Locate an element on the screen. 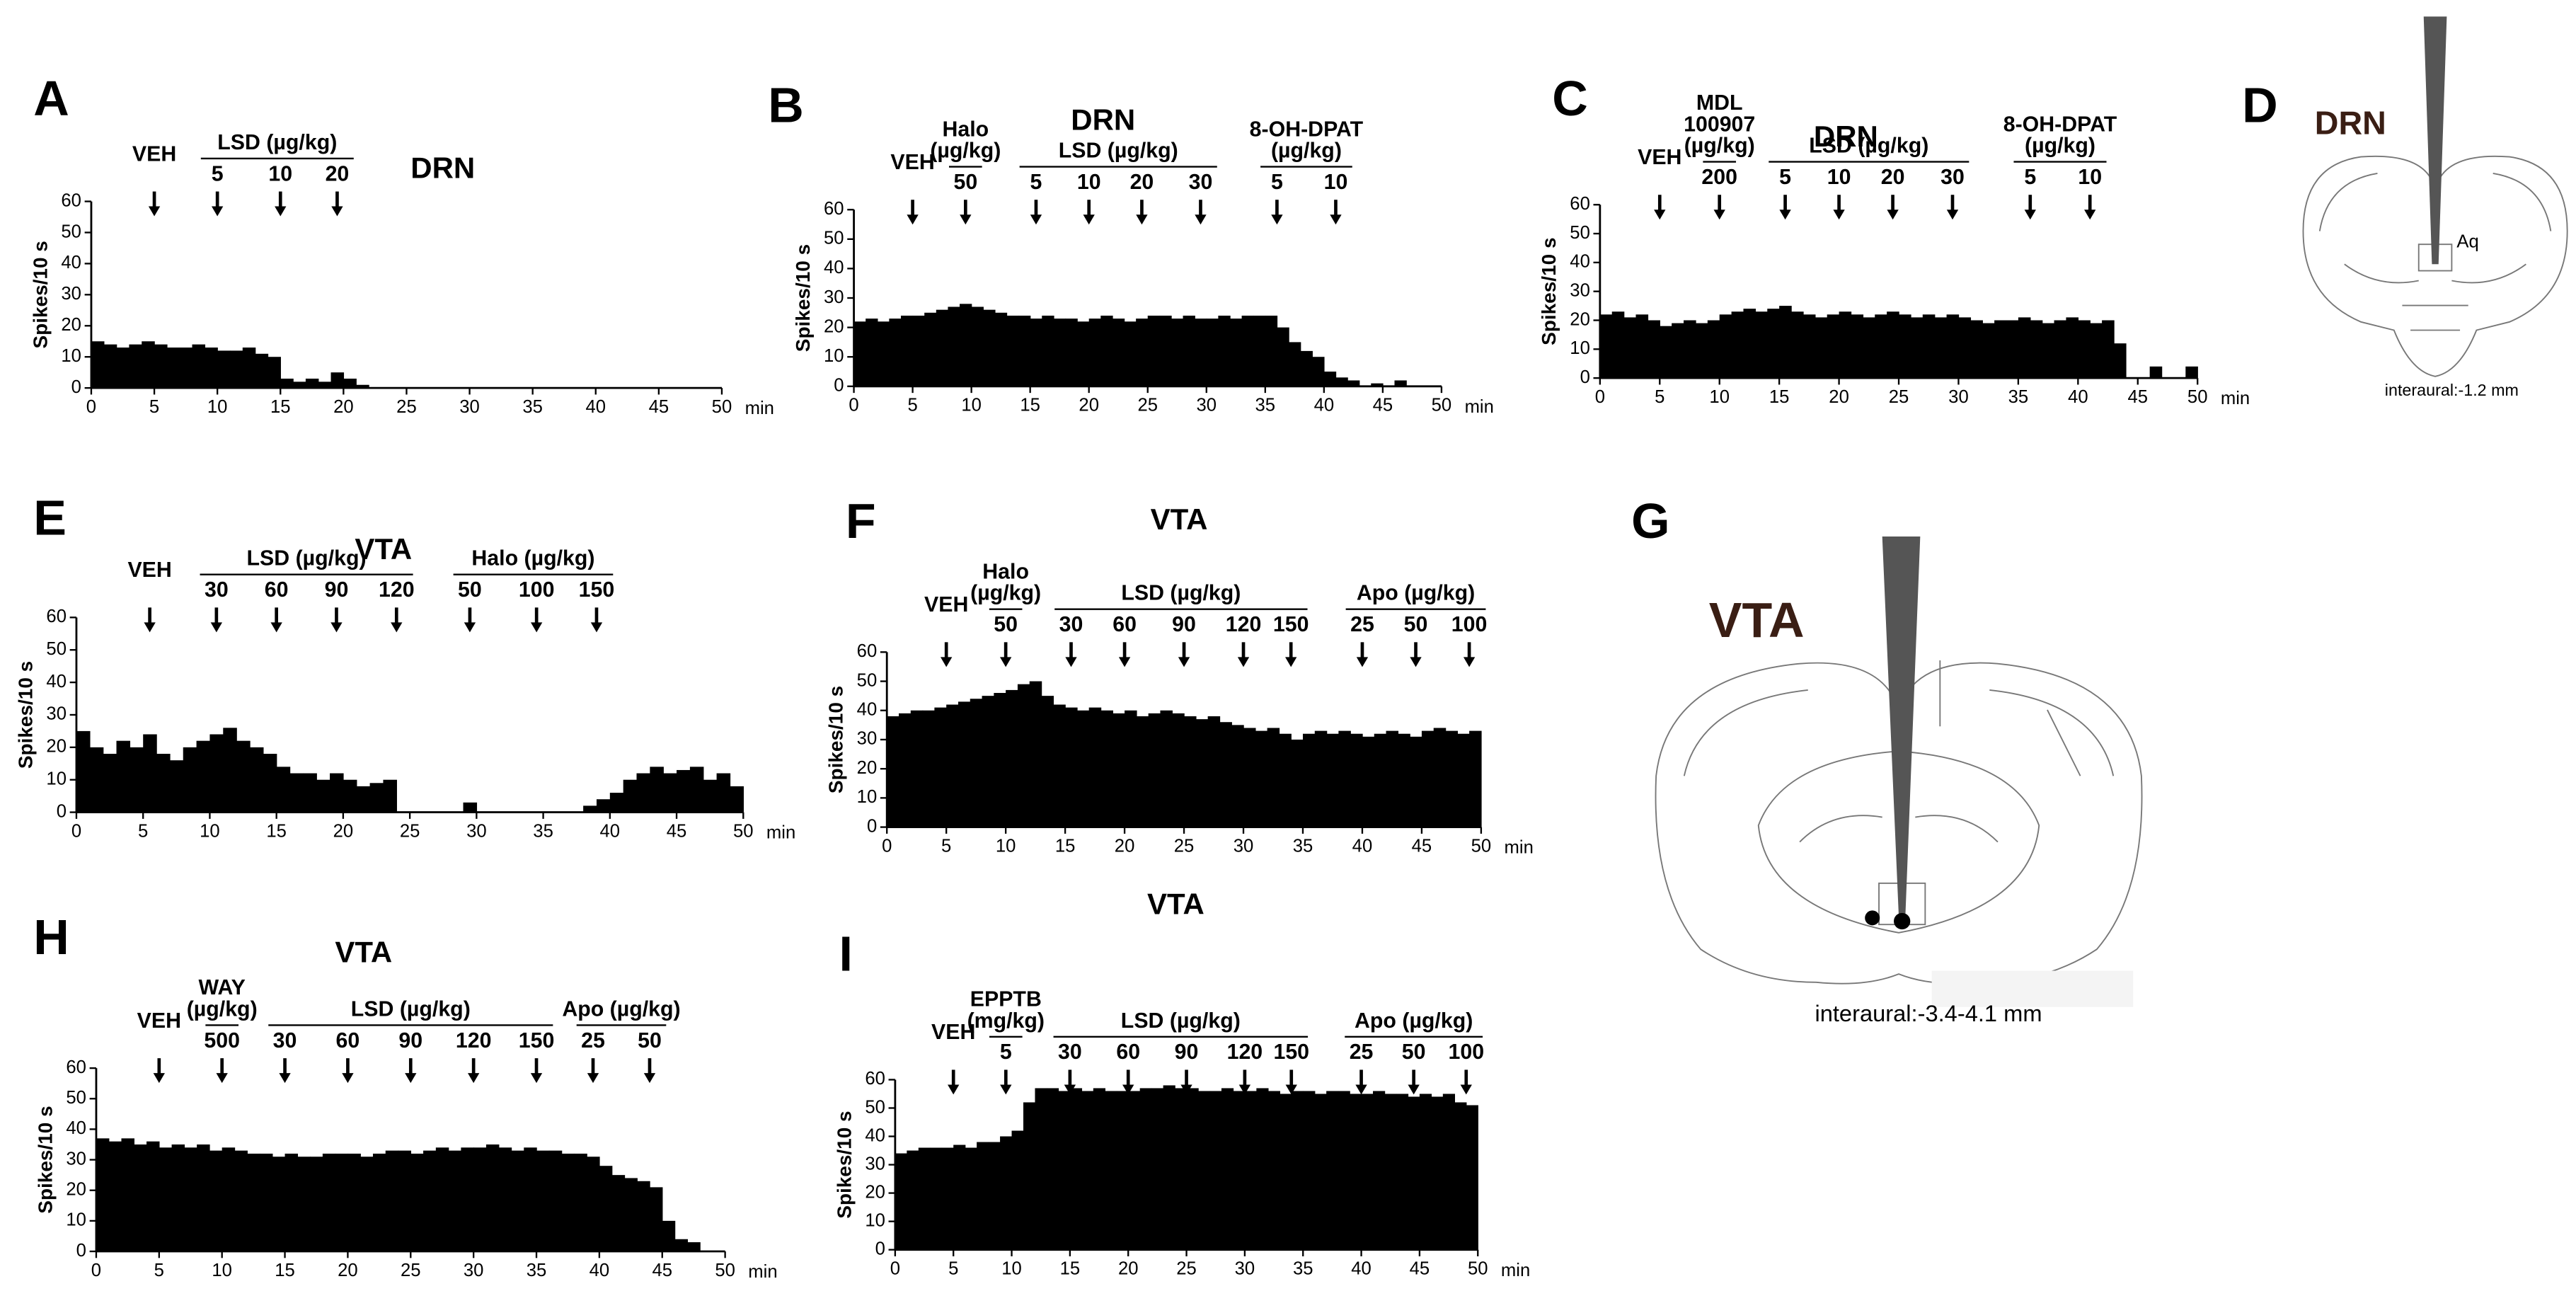  x-axis-label: min is located at coordinates (762, 1272).